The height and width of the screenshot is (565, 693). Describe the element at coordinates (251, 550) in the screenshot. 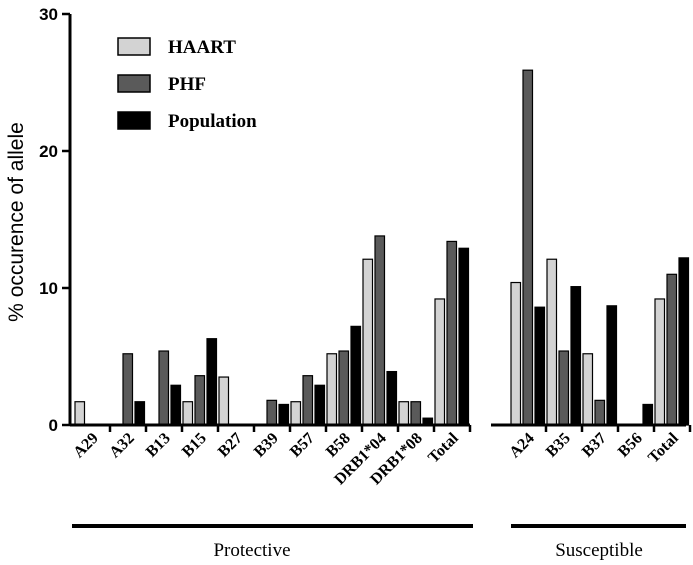

I see `group-label-protective: Protective` at that location.